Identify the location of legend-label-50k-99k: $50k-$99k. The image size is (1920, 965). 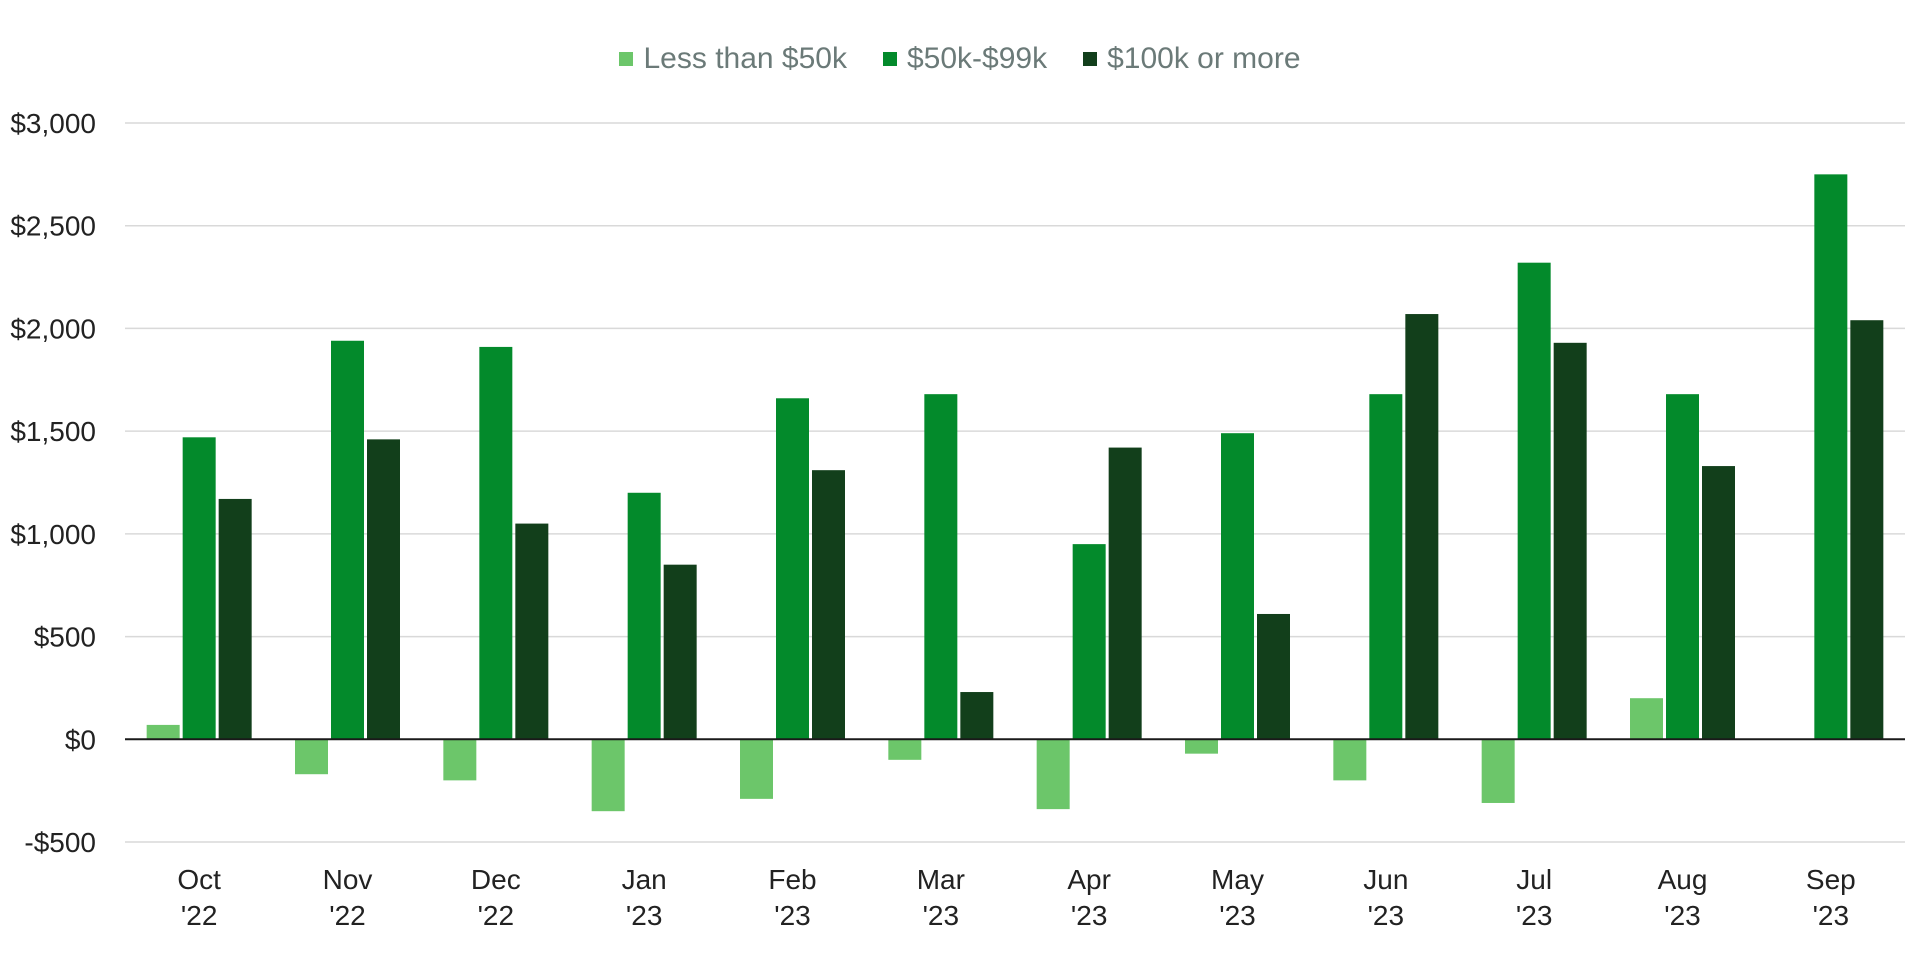
(977, 58).